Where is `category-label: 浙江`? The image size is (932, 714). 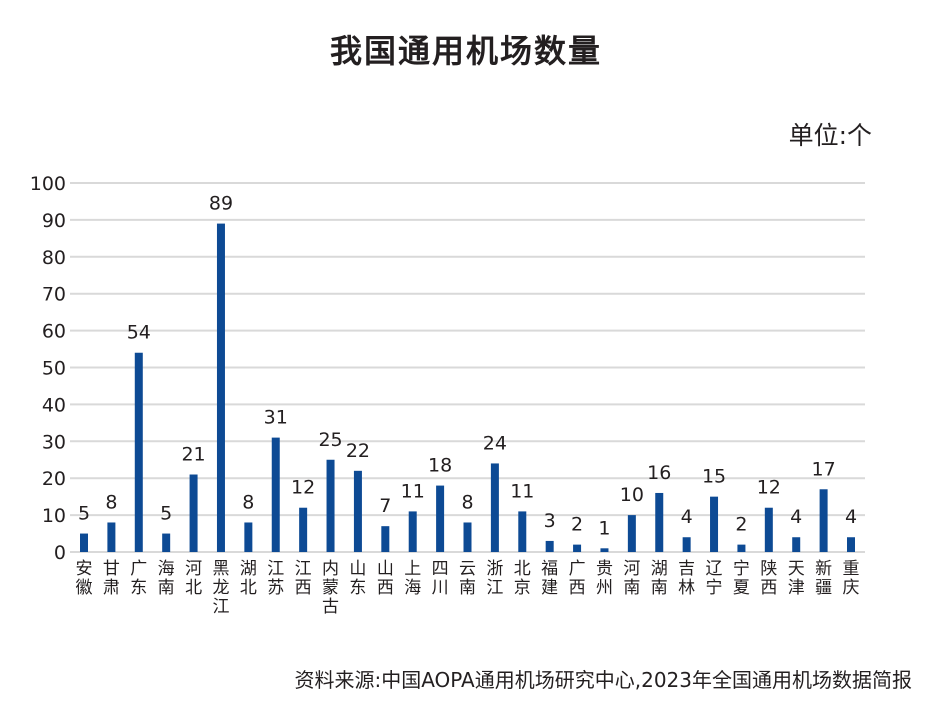
category-label: 浙江 is located at coordinates (494, 578).